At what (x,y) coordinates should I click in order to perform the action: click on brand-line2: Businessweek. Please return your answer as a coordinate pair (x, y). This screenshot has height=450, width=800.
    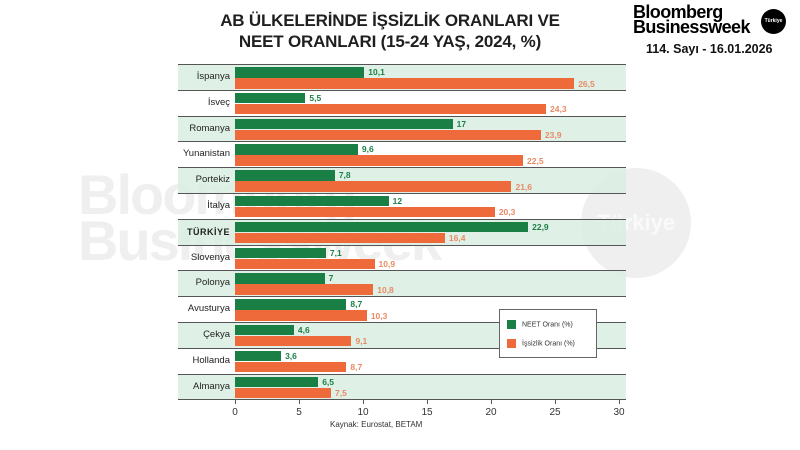
    Looking at the image, I should click on (691, 27).